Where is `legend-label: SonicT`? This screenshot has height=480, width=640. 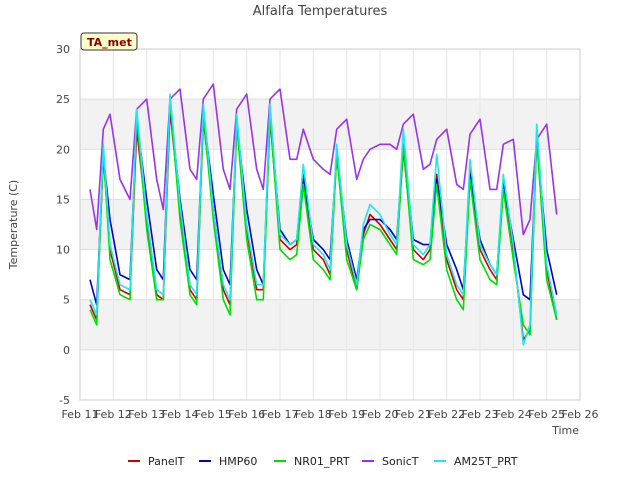
legend-label: SonicT is located at coordinates (400, 461).